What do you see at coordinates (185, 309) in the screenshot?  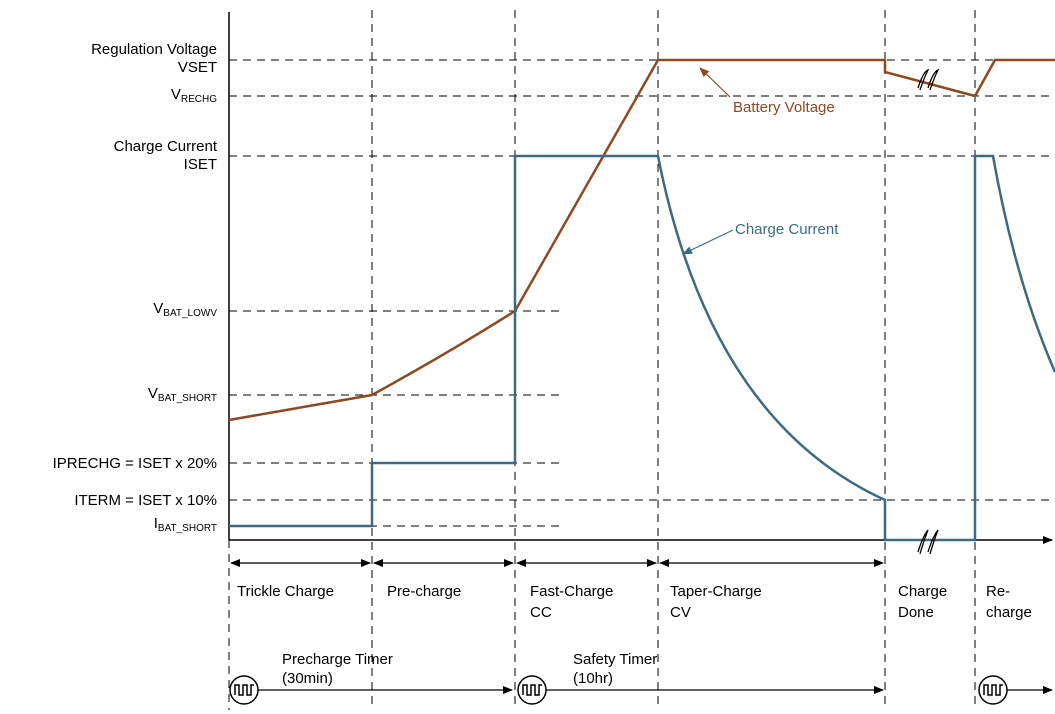 I see `vbat-lowv-label: VBAT_LOWV` at bounding box center [185, 309].